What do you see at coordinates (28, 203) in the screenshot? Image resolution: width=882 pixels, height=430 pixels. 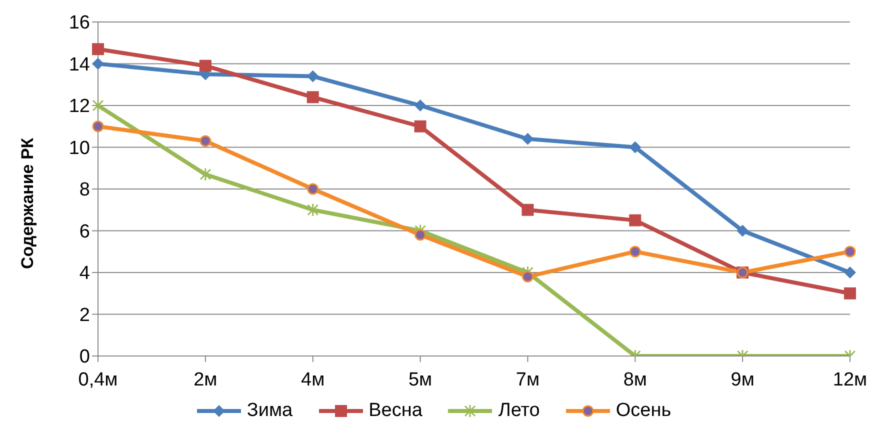 I see `y-axis-title: Содержание РК` at bounding box center [28, 203].